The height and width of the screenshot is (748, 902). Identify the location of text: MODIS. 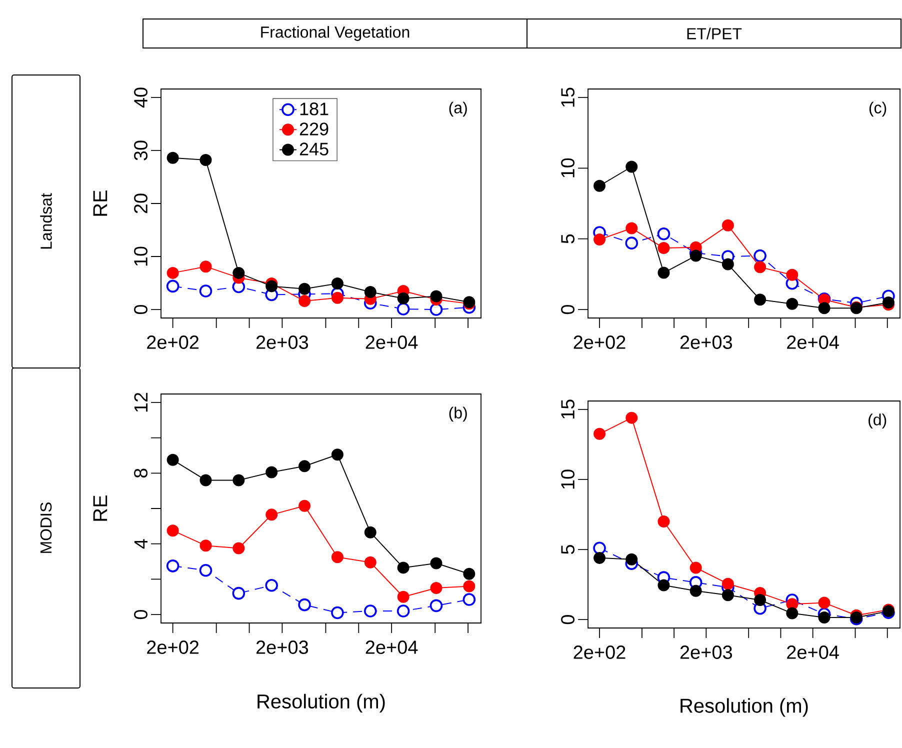
(46, 527).